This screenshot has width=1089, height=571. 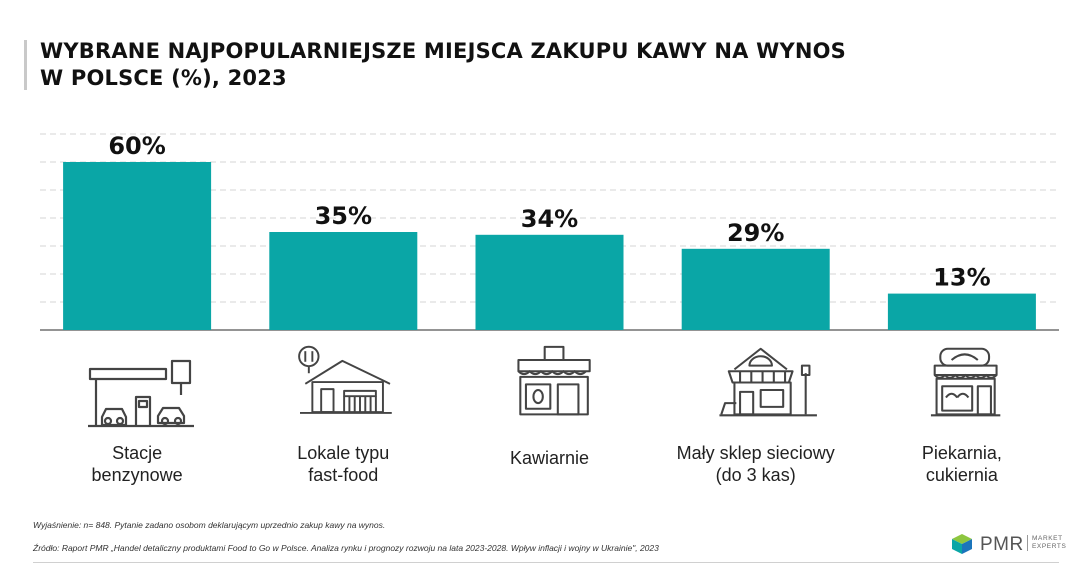 What do you see at coordinates (345, 379) in the screenshot?
I see `fast-food-restaurant-icon` at bounding box center [345, 379].